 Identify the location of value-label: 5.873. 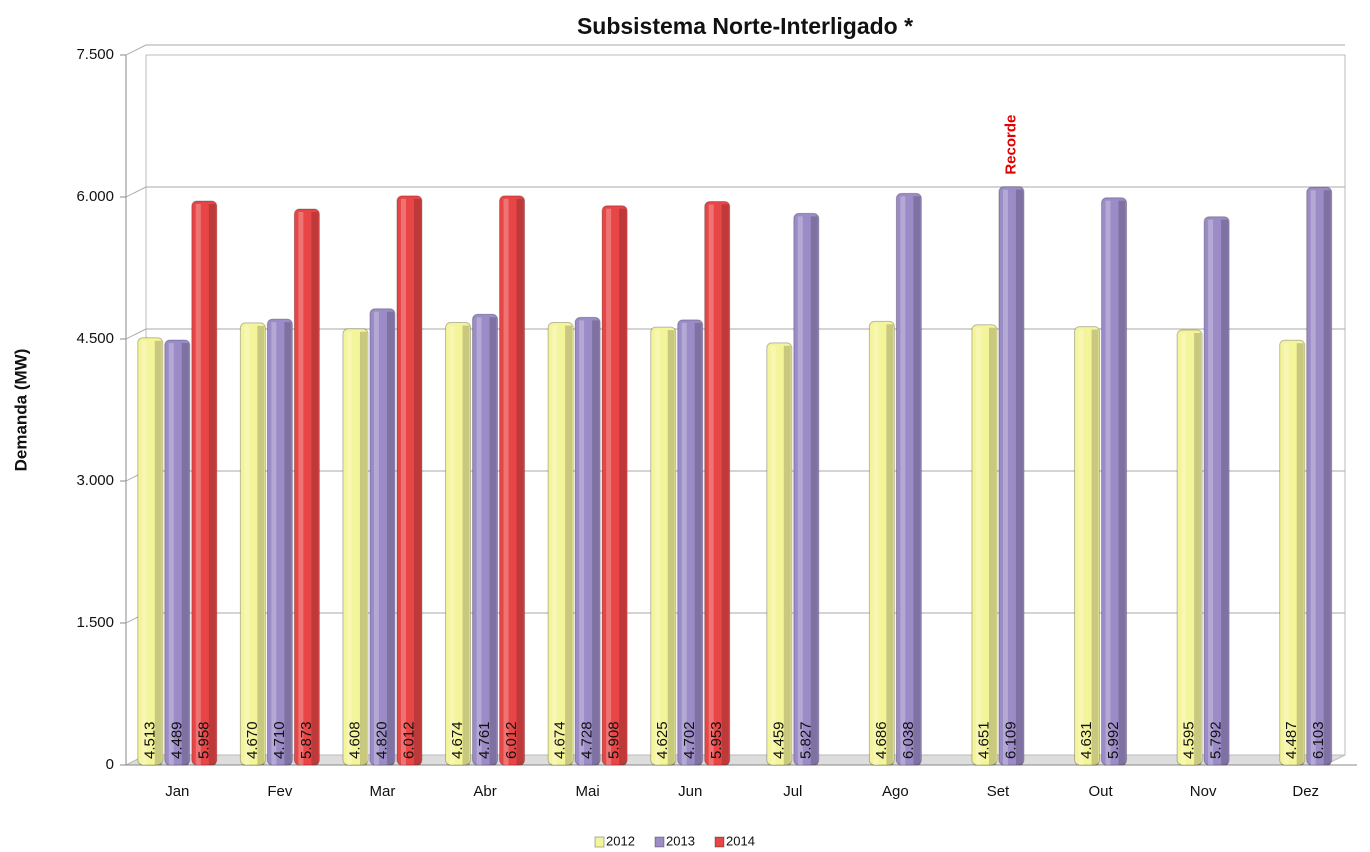
(306, 740).